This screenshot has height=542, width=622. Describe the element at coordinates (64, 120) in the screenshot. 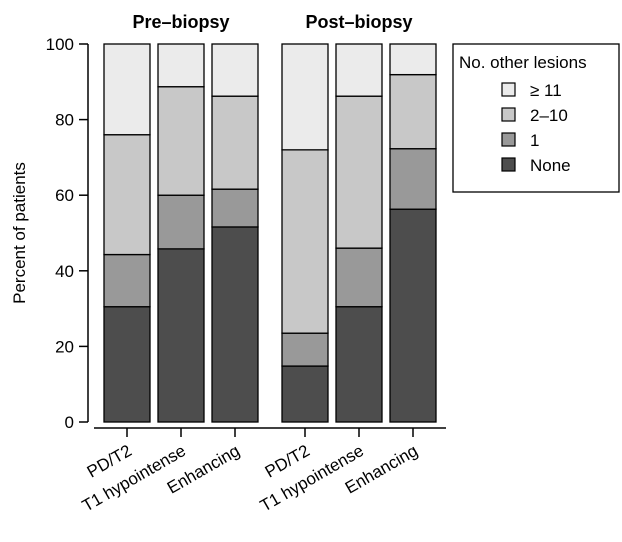

I see `y-tick-label: 80` at that location.